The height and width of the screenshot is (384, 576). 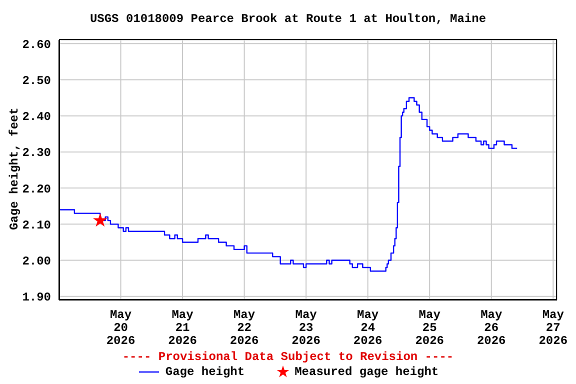 What do you see at coordinates (36, 45) in the screenshot?
I see `y-tick-label: 2.60` at bounding box center [36, 45].